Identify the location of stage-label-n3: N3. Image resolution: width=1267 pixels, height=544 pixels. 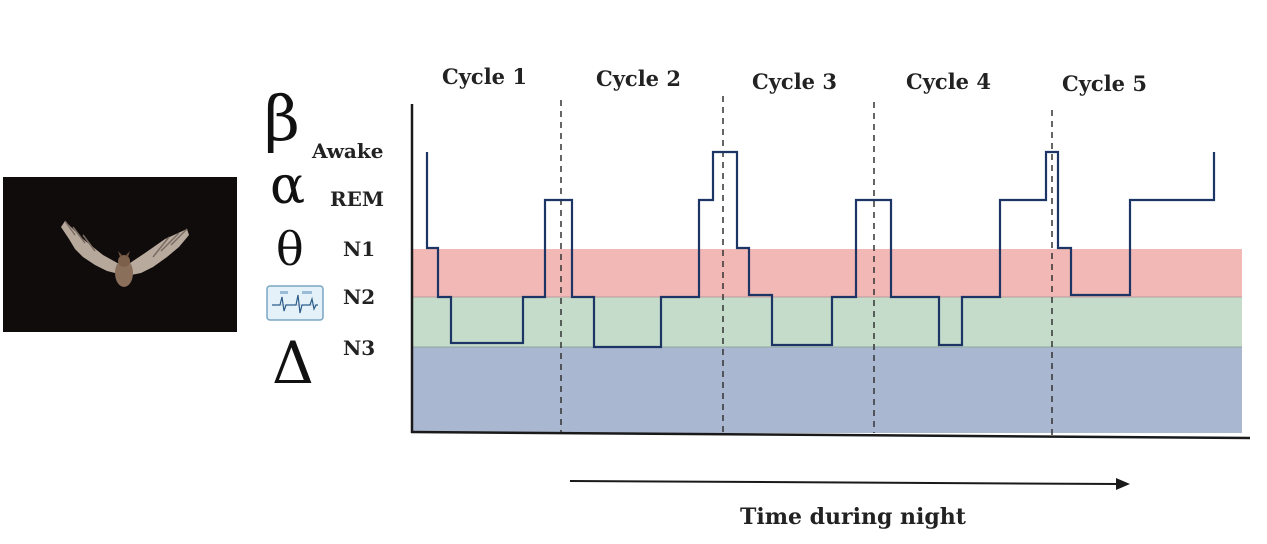
(359, 348).